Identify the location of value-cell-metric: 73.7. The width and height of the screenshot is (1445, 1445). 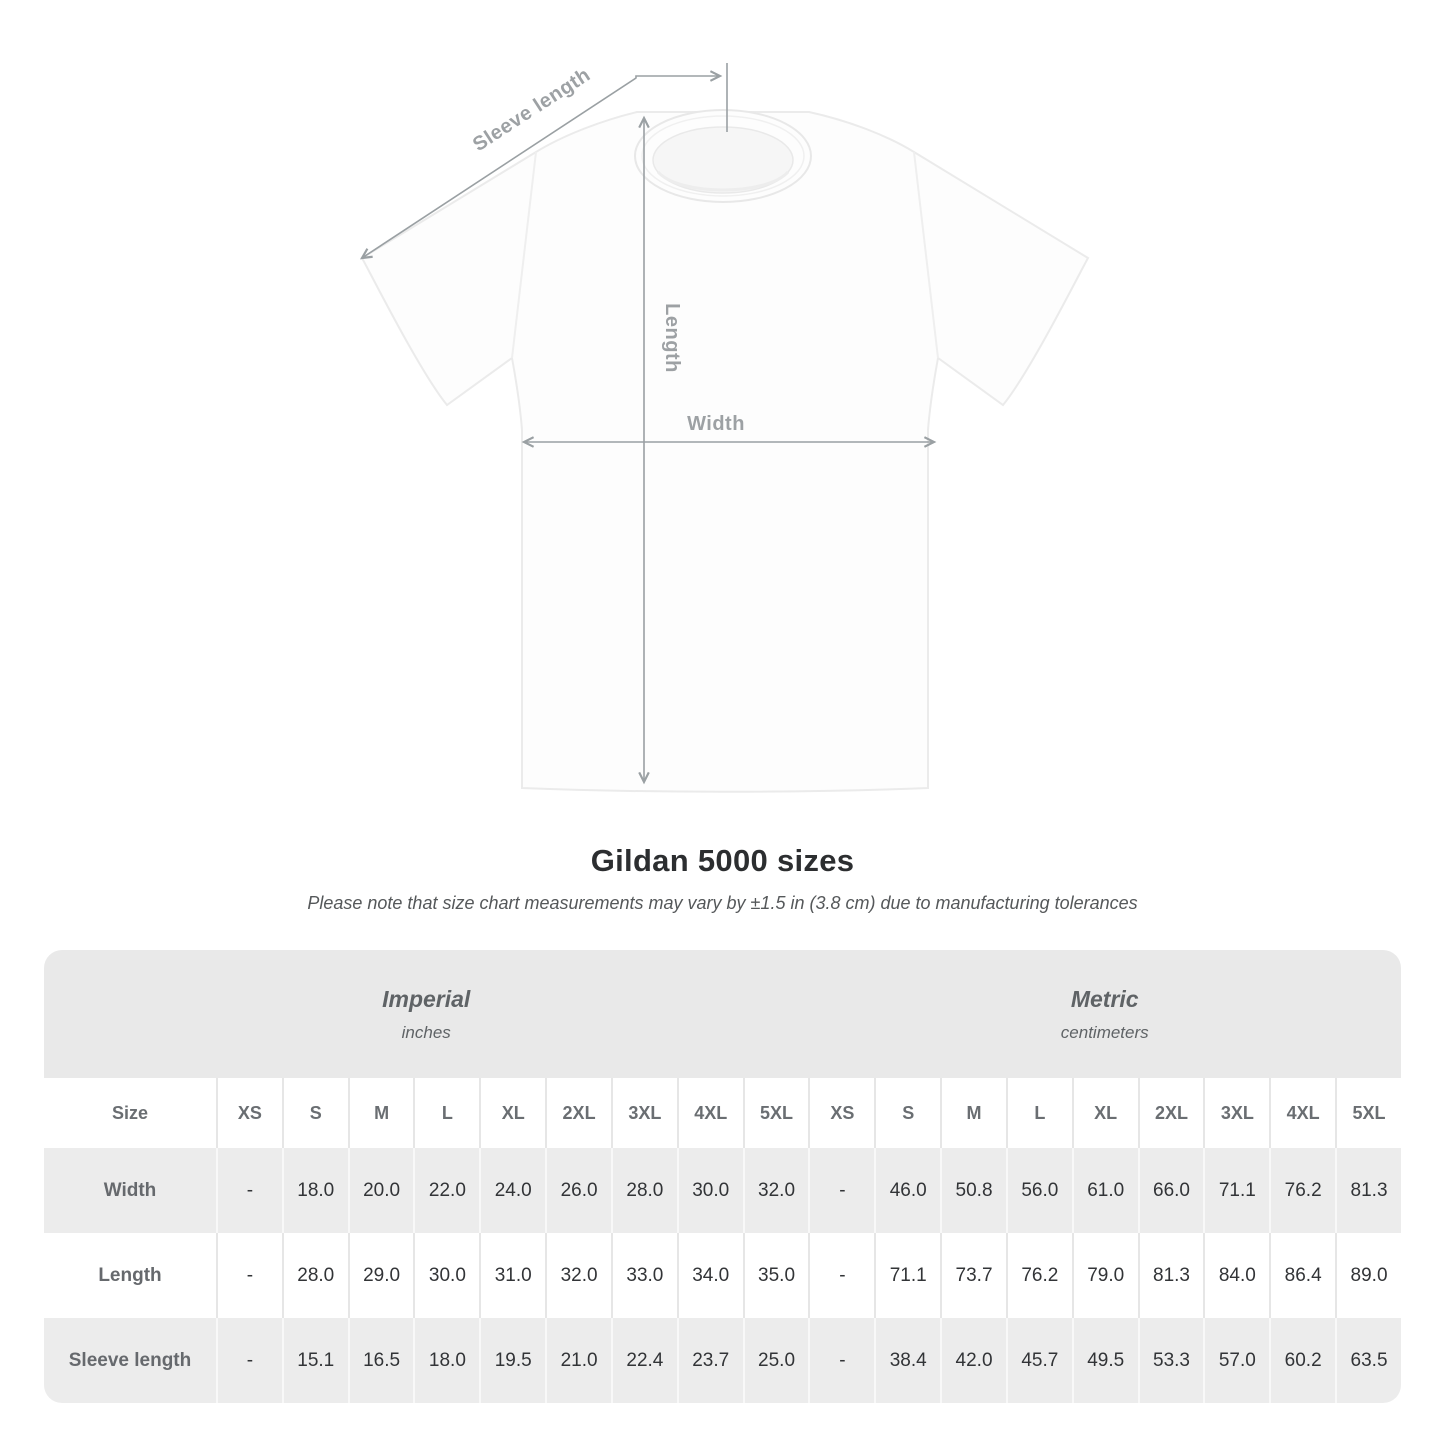
(973, 1275).